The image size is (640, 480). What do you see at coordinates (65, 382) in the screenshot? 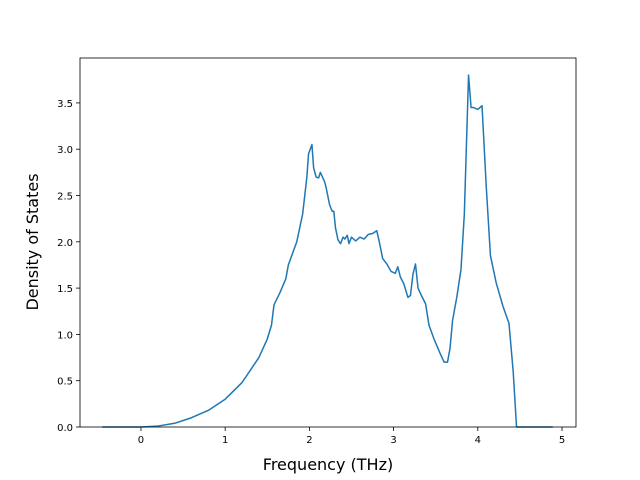
I see `y-tick-label: 0.5` at bounding box center [65, 382].